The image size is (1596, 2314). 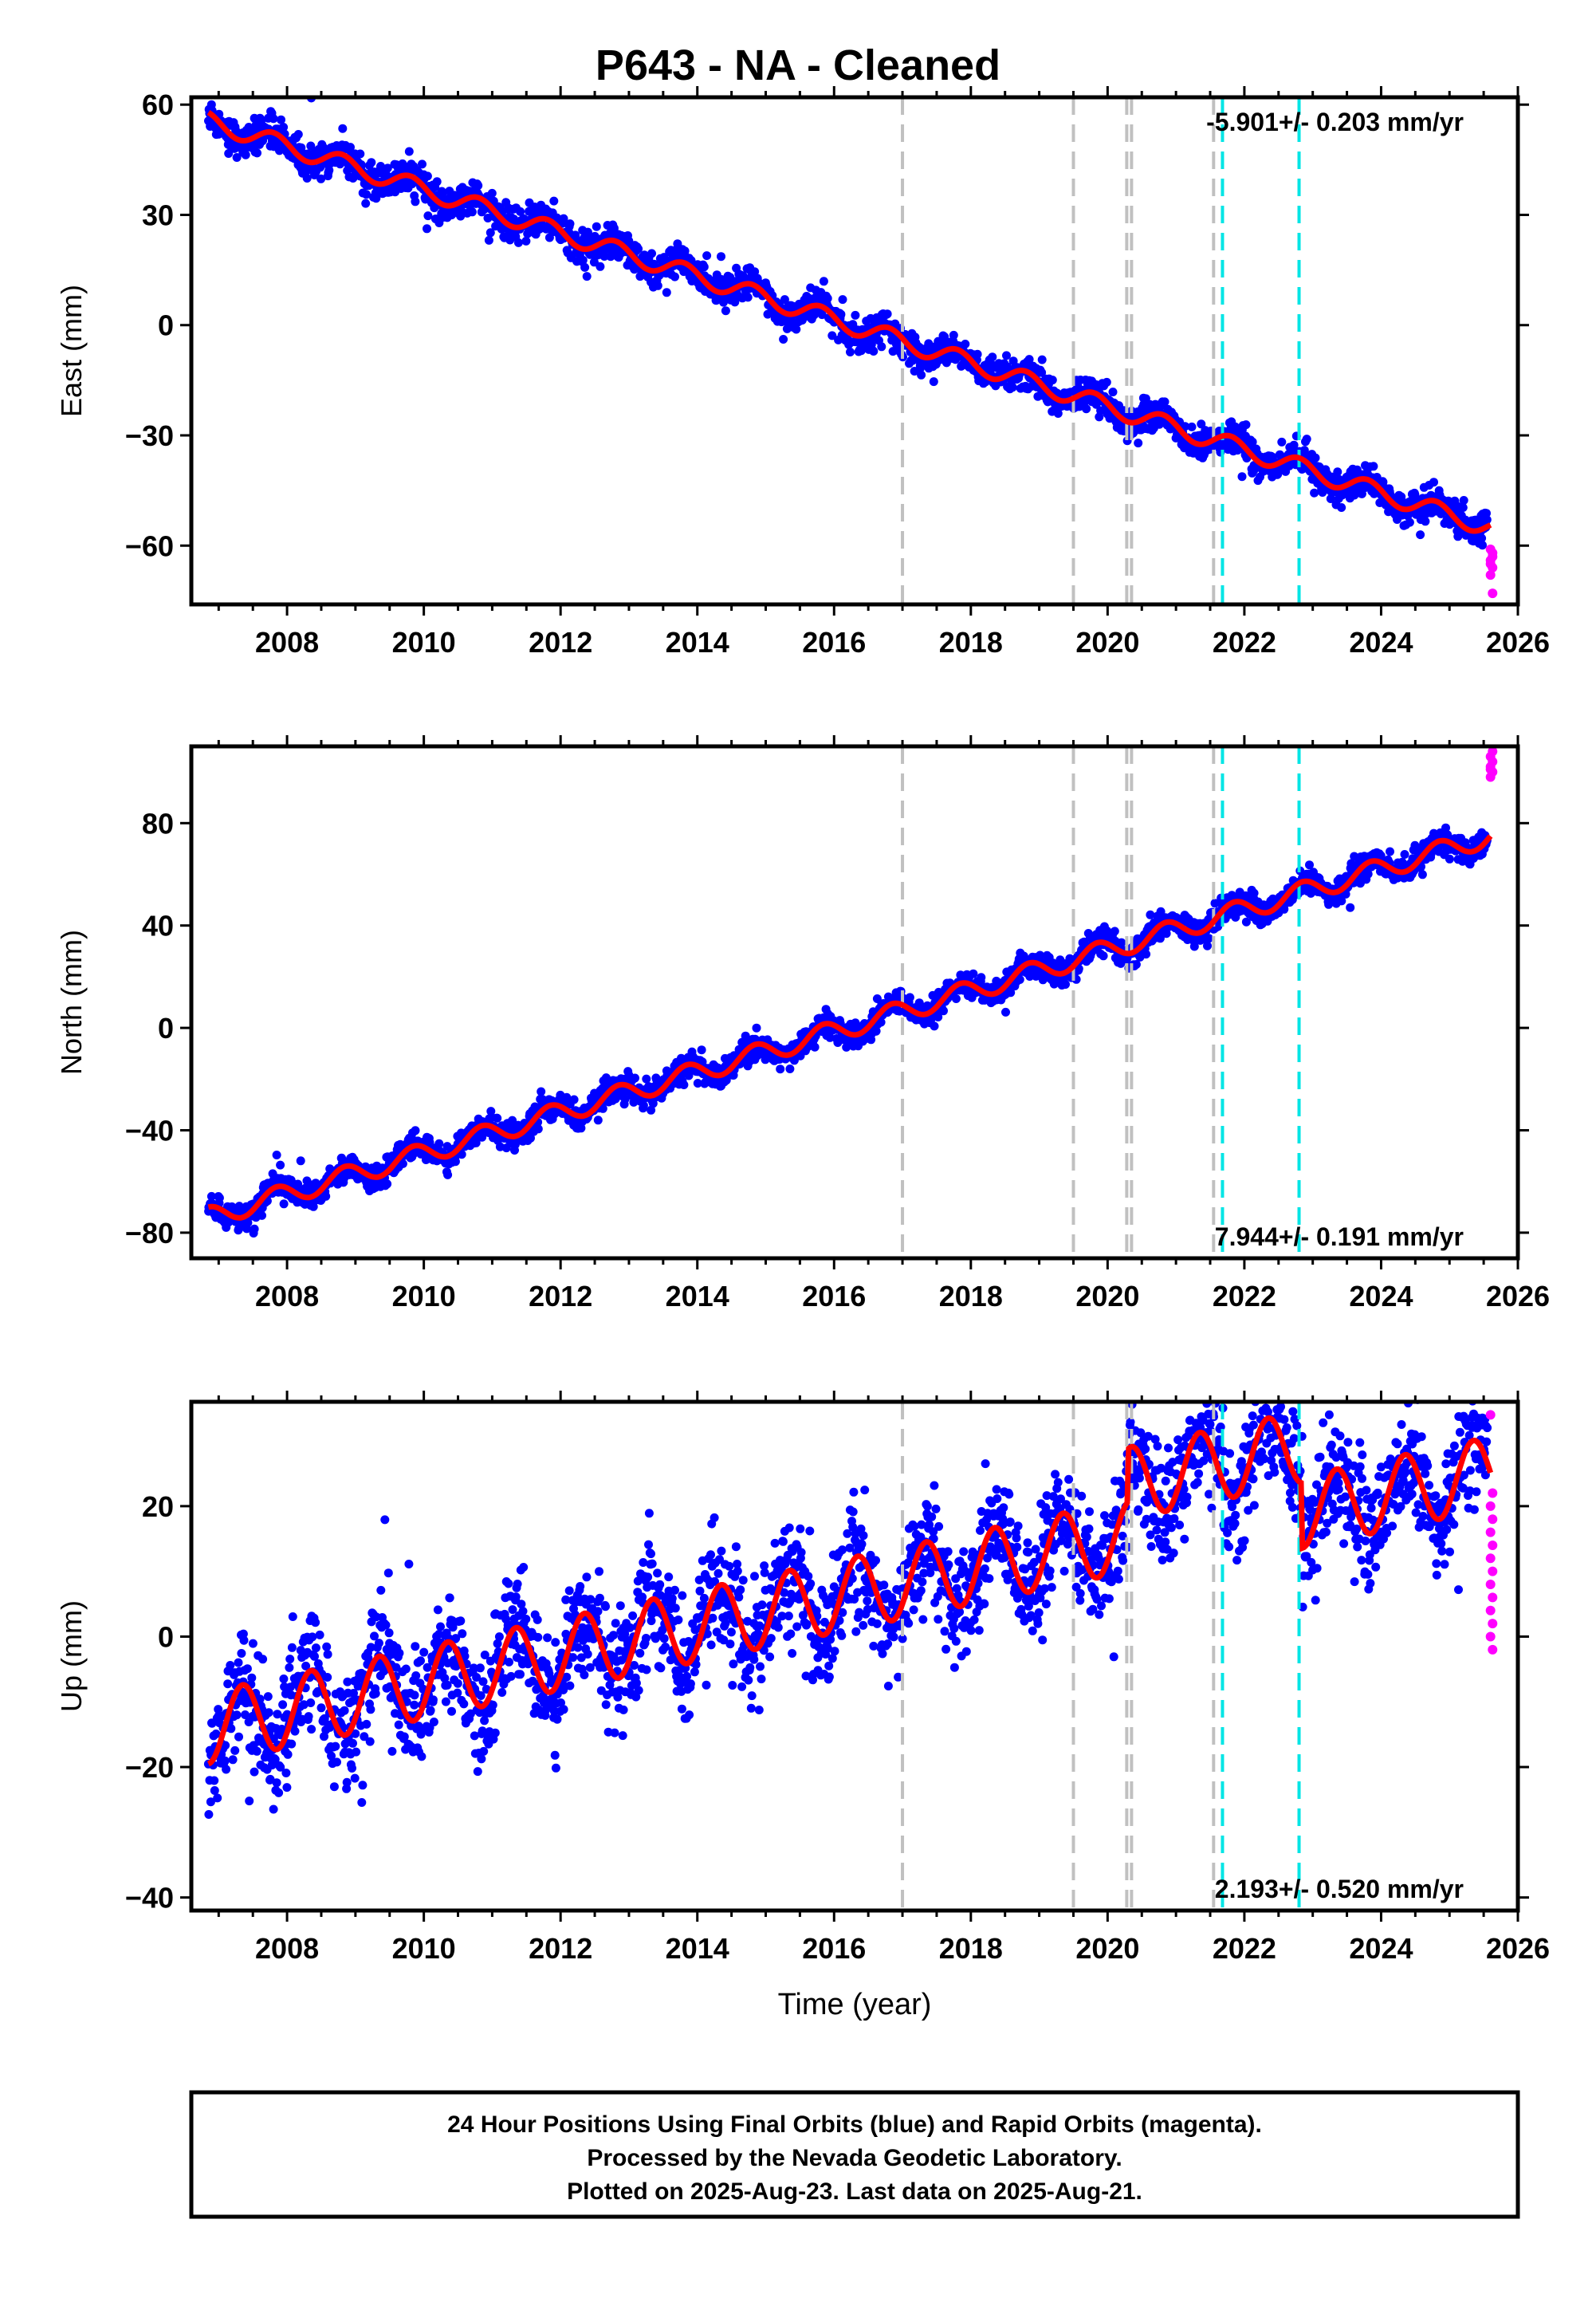 What do you see at coordinates (560, 642) in the screenshot?
I see `x-tick-label: 2012` at bounding box center [560, 642].